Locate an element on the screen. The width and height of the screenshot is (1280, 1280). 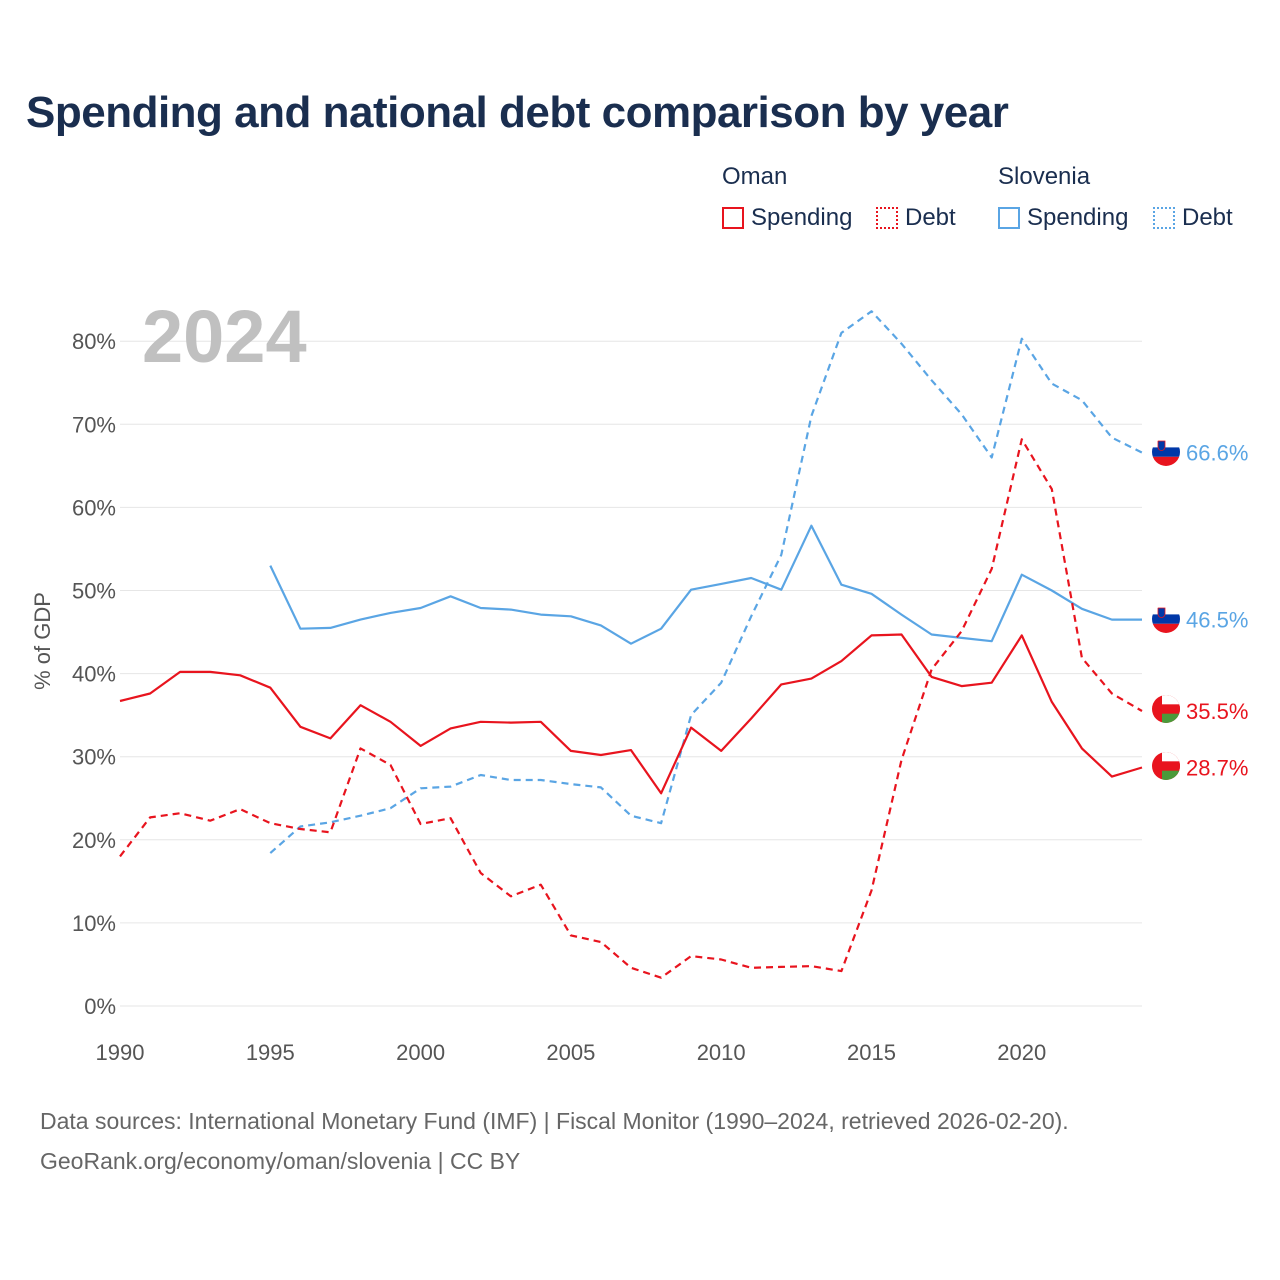
year-watermark: 2024 is located at coordinates (224, 336).